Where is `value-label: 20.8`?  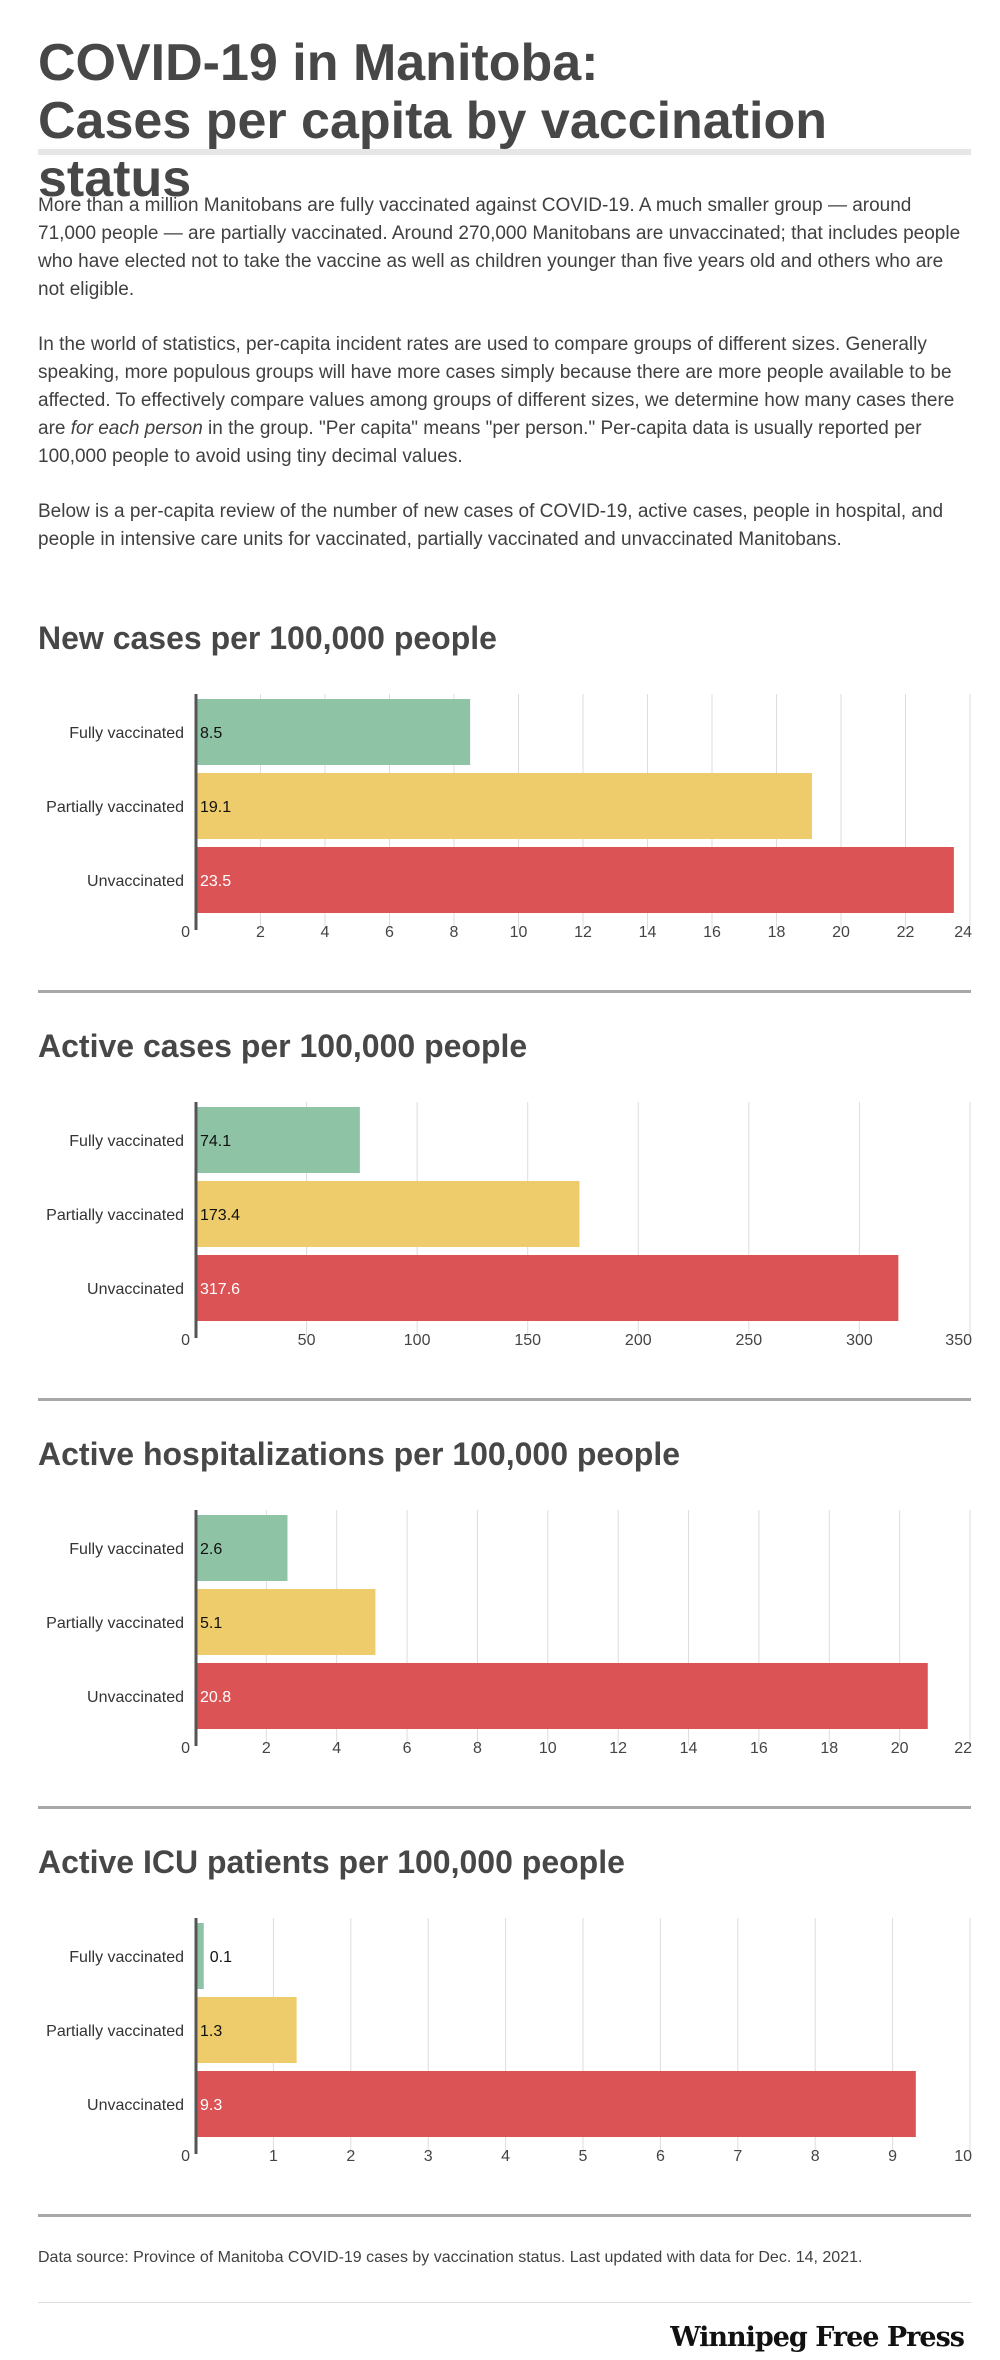 value-label: 20.8 is located at coordinates (215, 1697).